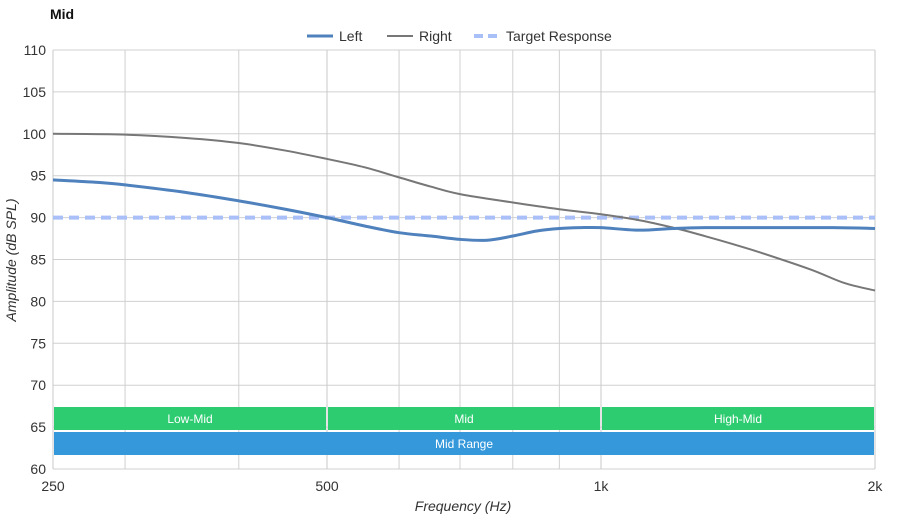 This screenshot has width=900, height=525. I want to click on x-axis-label: Frequency (Hz), so click(463, 506).